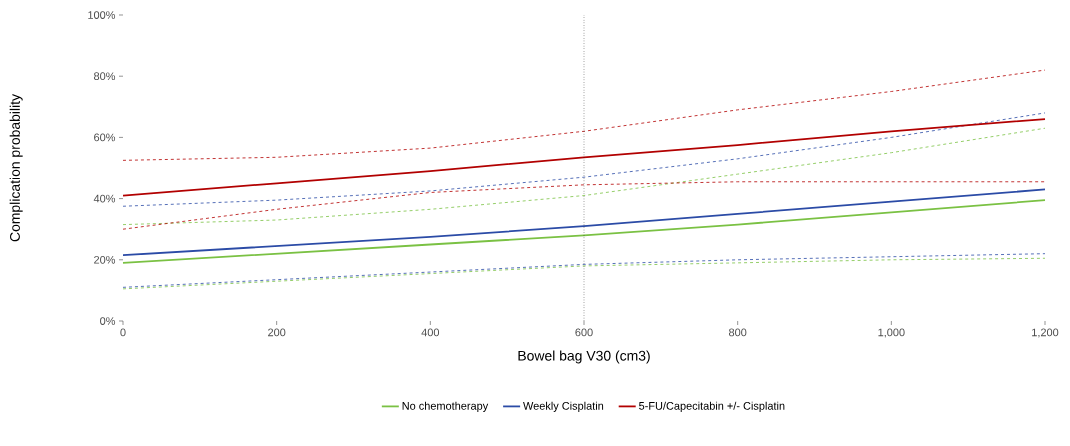  Describe the element at coordinates (712, 406) in the screenshot. I see `legend-label: 5-FU/Capecitabin +/- Cisplatin` at that location.